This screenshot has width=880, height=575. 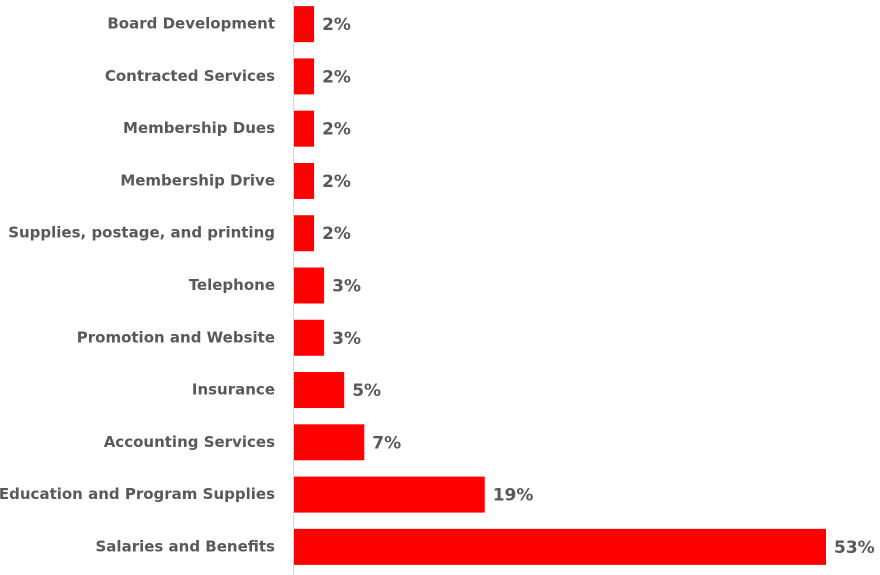 I want to click on y-tick-label: Telephone, so click(x=232, y=285).